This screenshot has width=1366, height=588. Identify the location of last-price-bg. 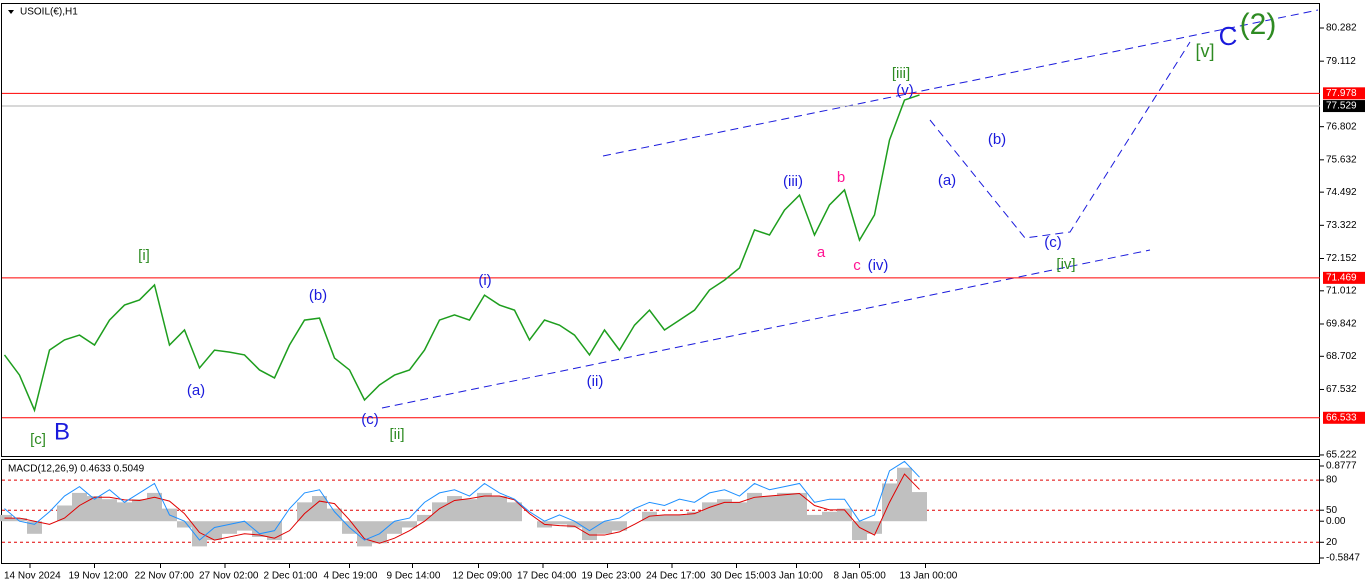
(1344, 106).